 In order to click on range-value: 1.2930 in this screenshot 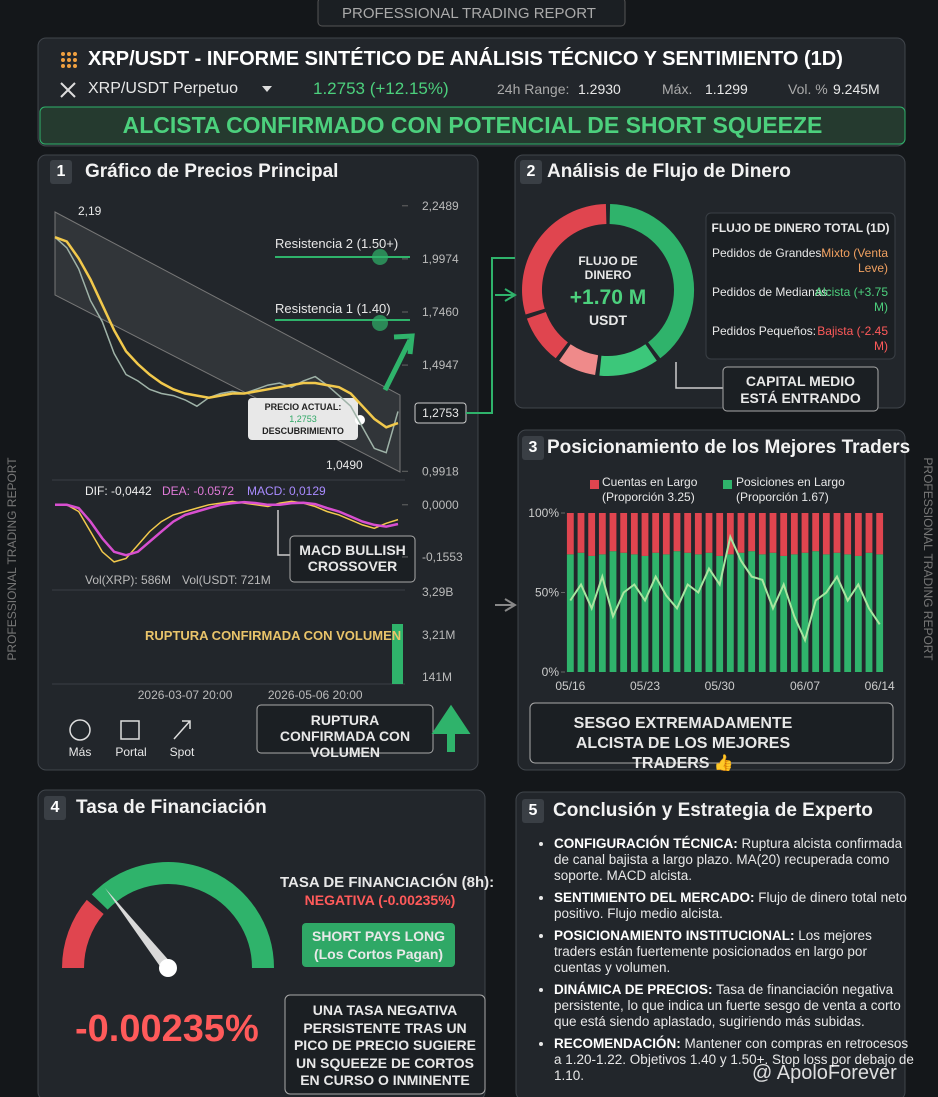, I will do `click(599, 89)`.